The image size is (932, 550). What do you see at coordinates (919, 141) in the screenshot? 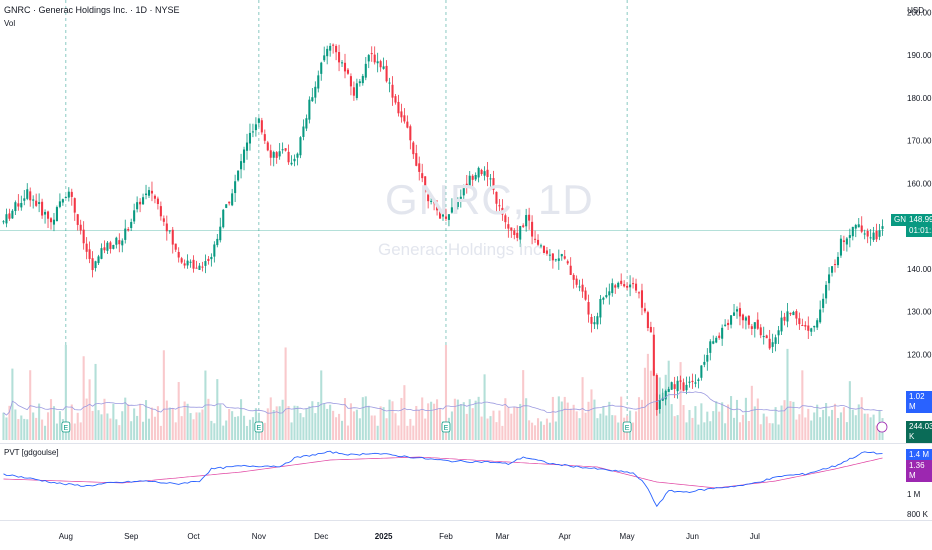
I see `price-tick-label: 170.00` at bounding box center [919, 141].